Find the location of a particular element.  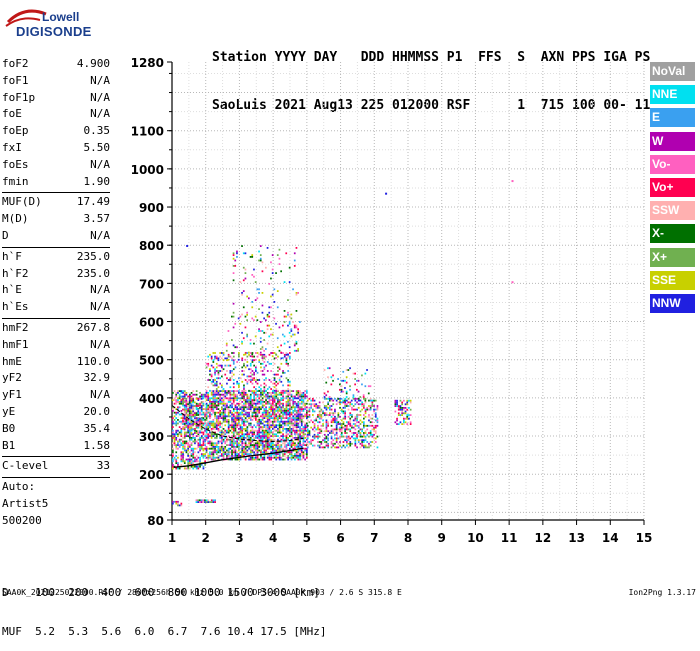

param-row: foEp 0.35 is located at coordinates (56, 131).